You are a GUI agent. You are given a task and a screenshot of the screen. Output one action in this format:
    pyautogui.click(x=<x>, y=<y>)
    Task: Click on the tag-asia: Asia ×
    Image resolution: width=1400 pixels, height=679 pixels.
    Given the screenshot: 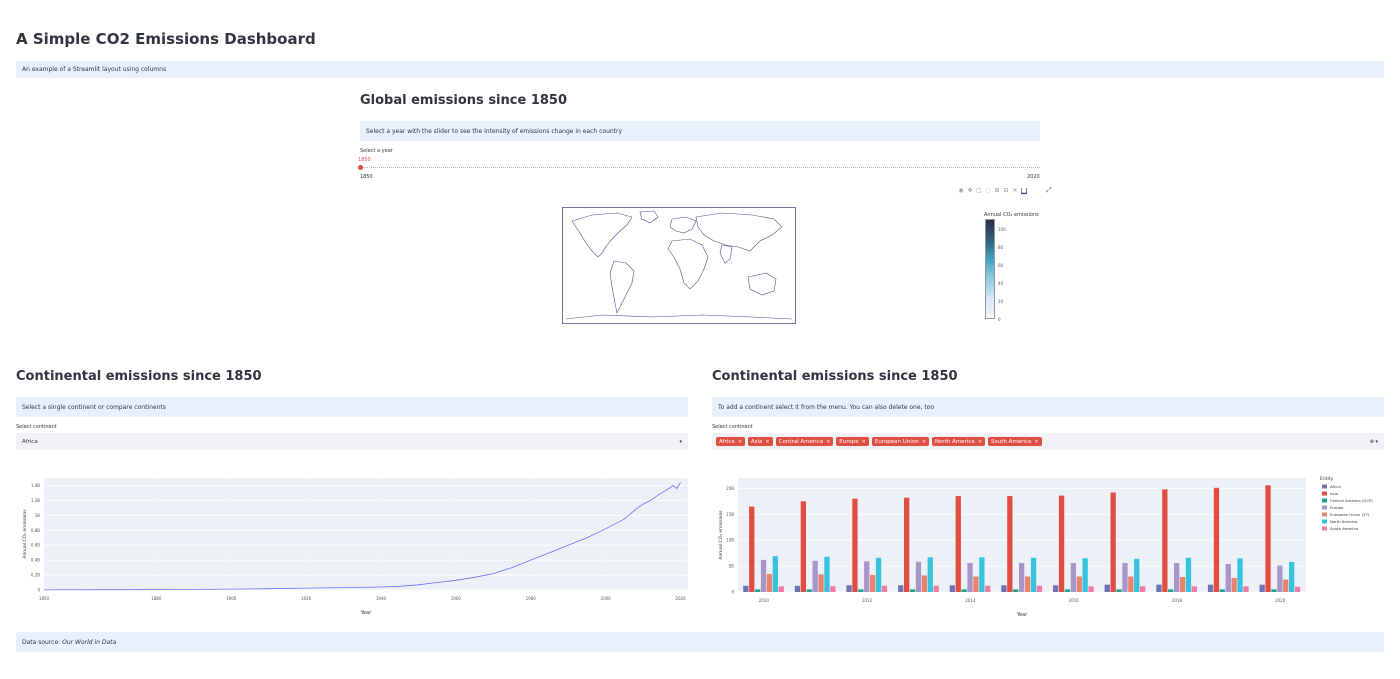 What is the action you would take?
    pyautogui.click(x=760, y=441)
    